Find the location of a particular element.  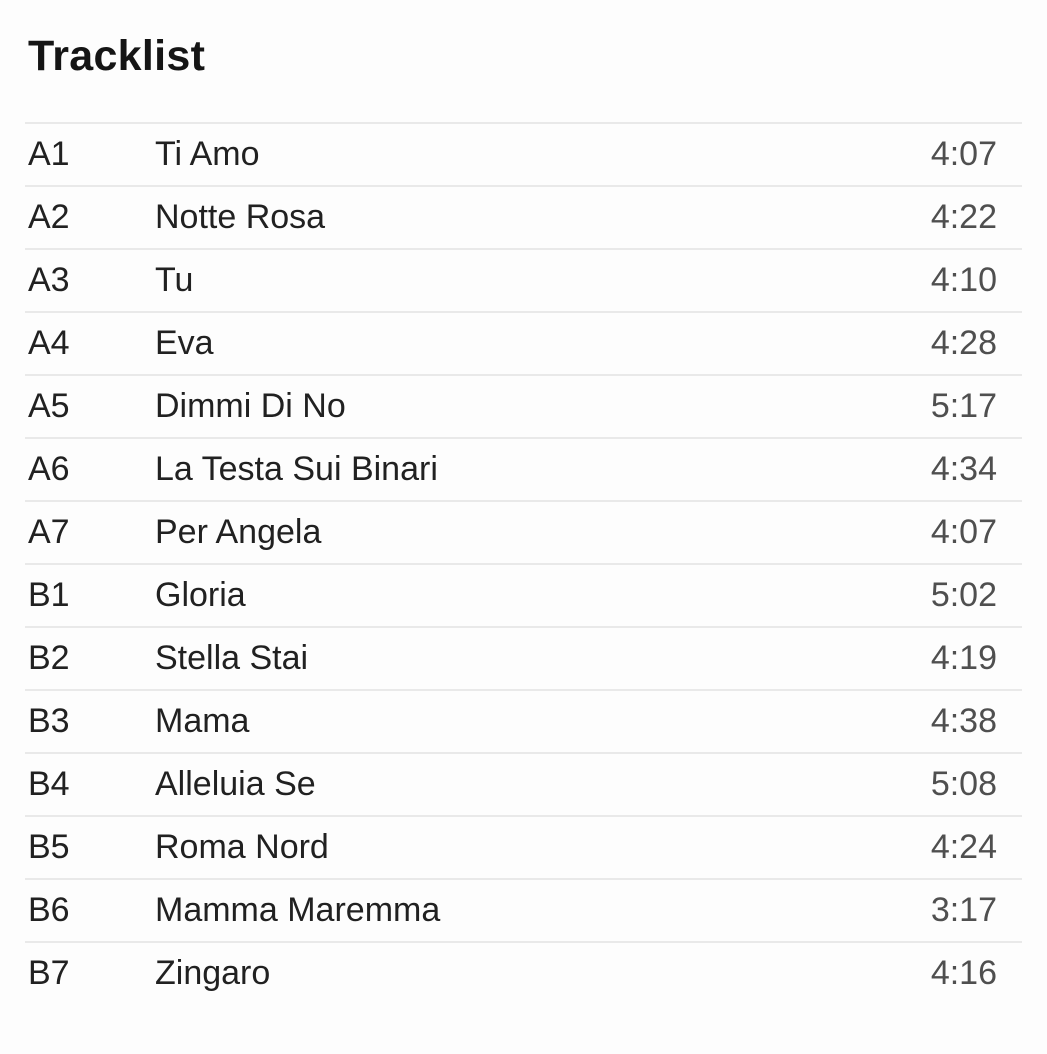

track-duration: 4:34 is located at coordinates (963, 469).